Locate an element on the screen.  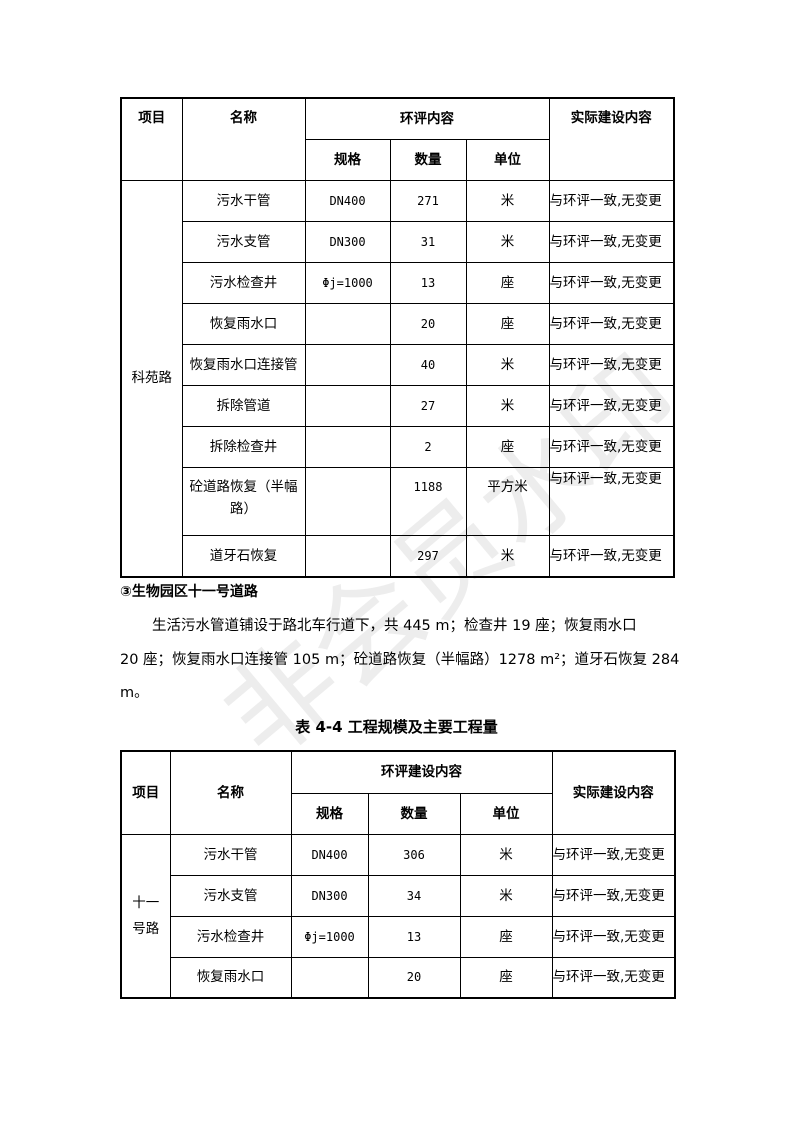
table-row: 拆除管道 27 米与环评一致,无变更 is located at coordinates (398, 405).